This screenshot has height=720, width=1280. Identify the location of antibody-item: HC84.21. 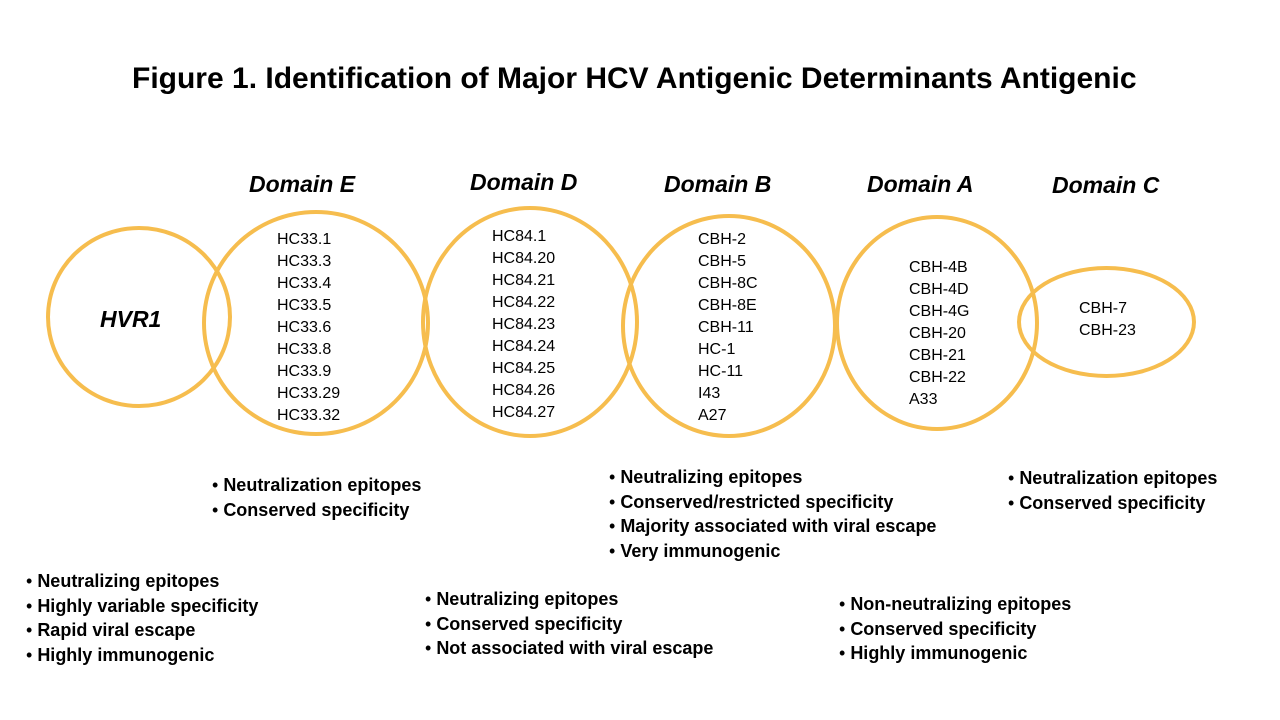
(524, 280).